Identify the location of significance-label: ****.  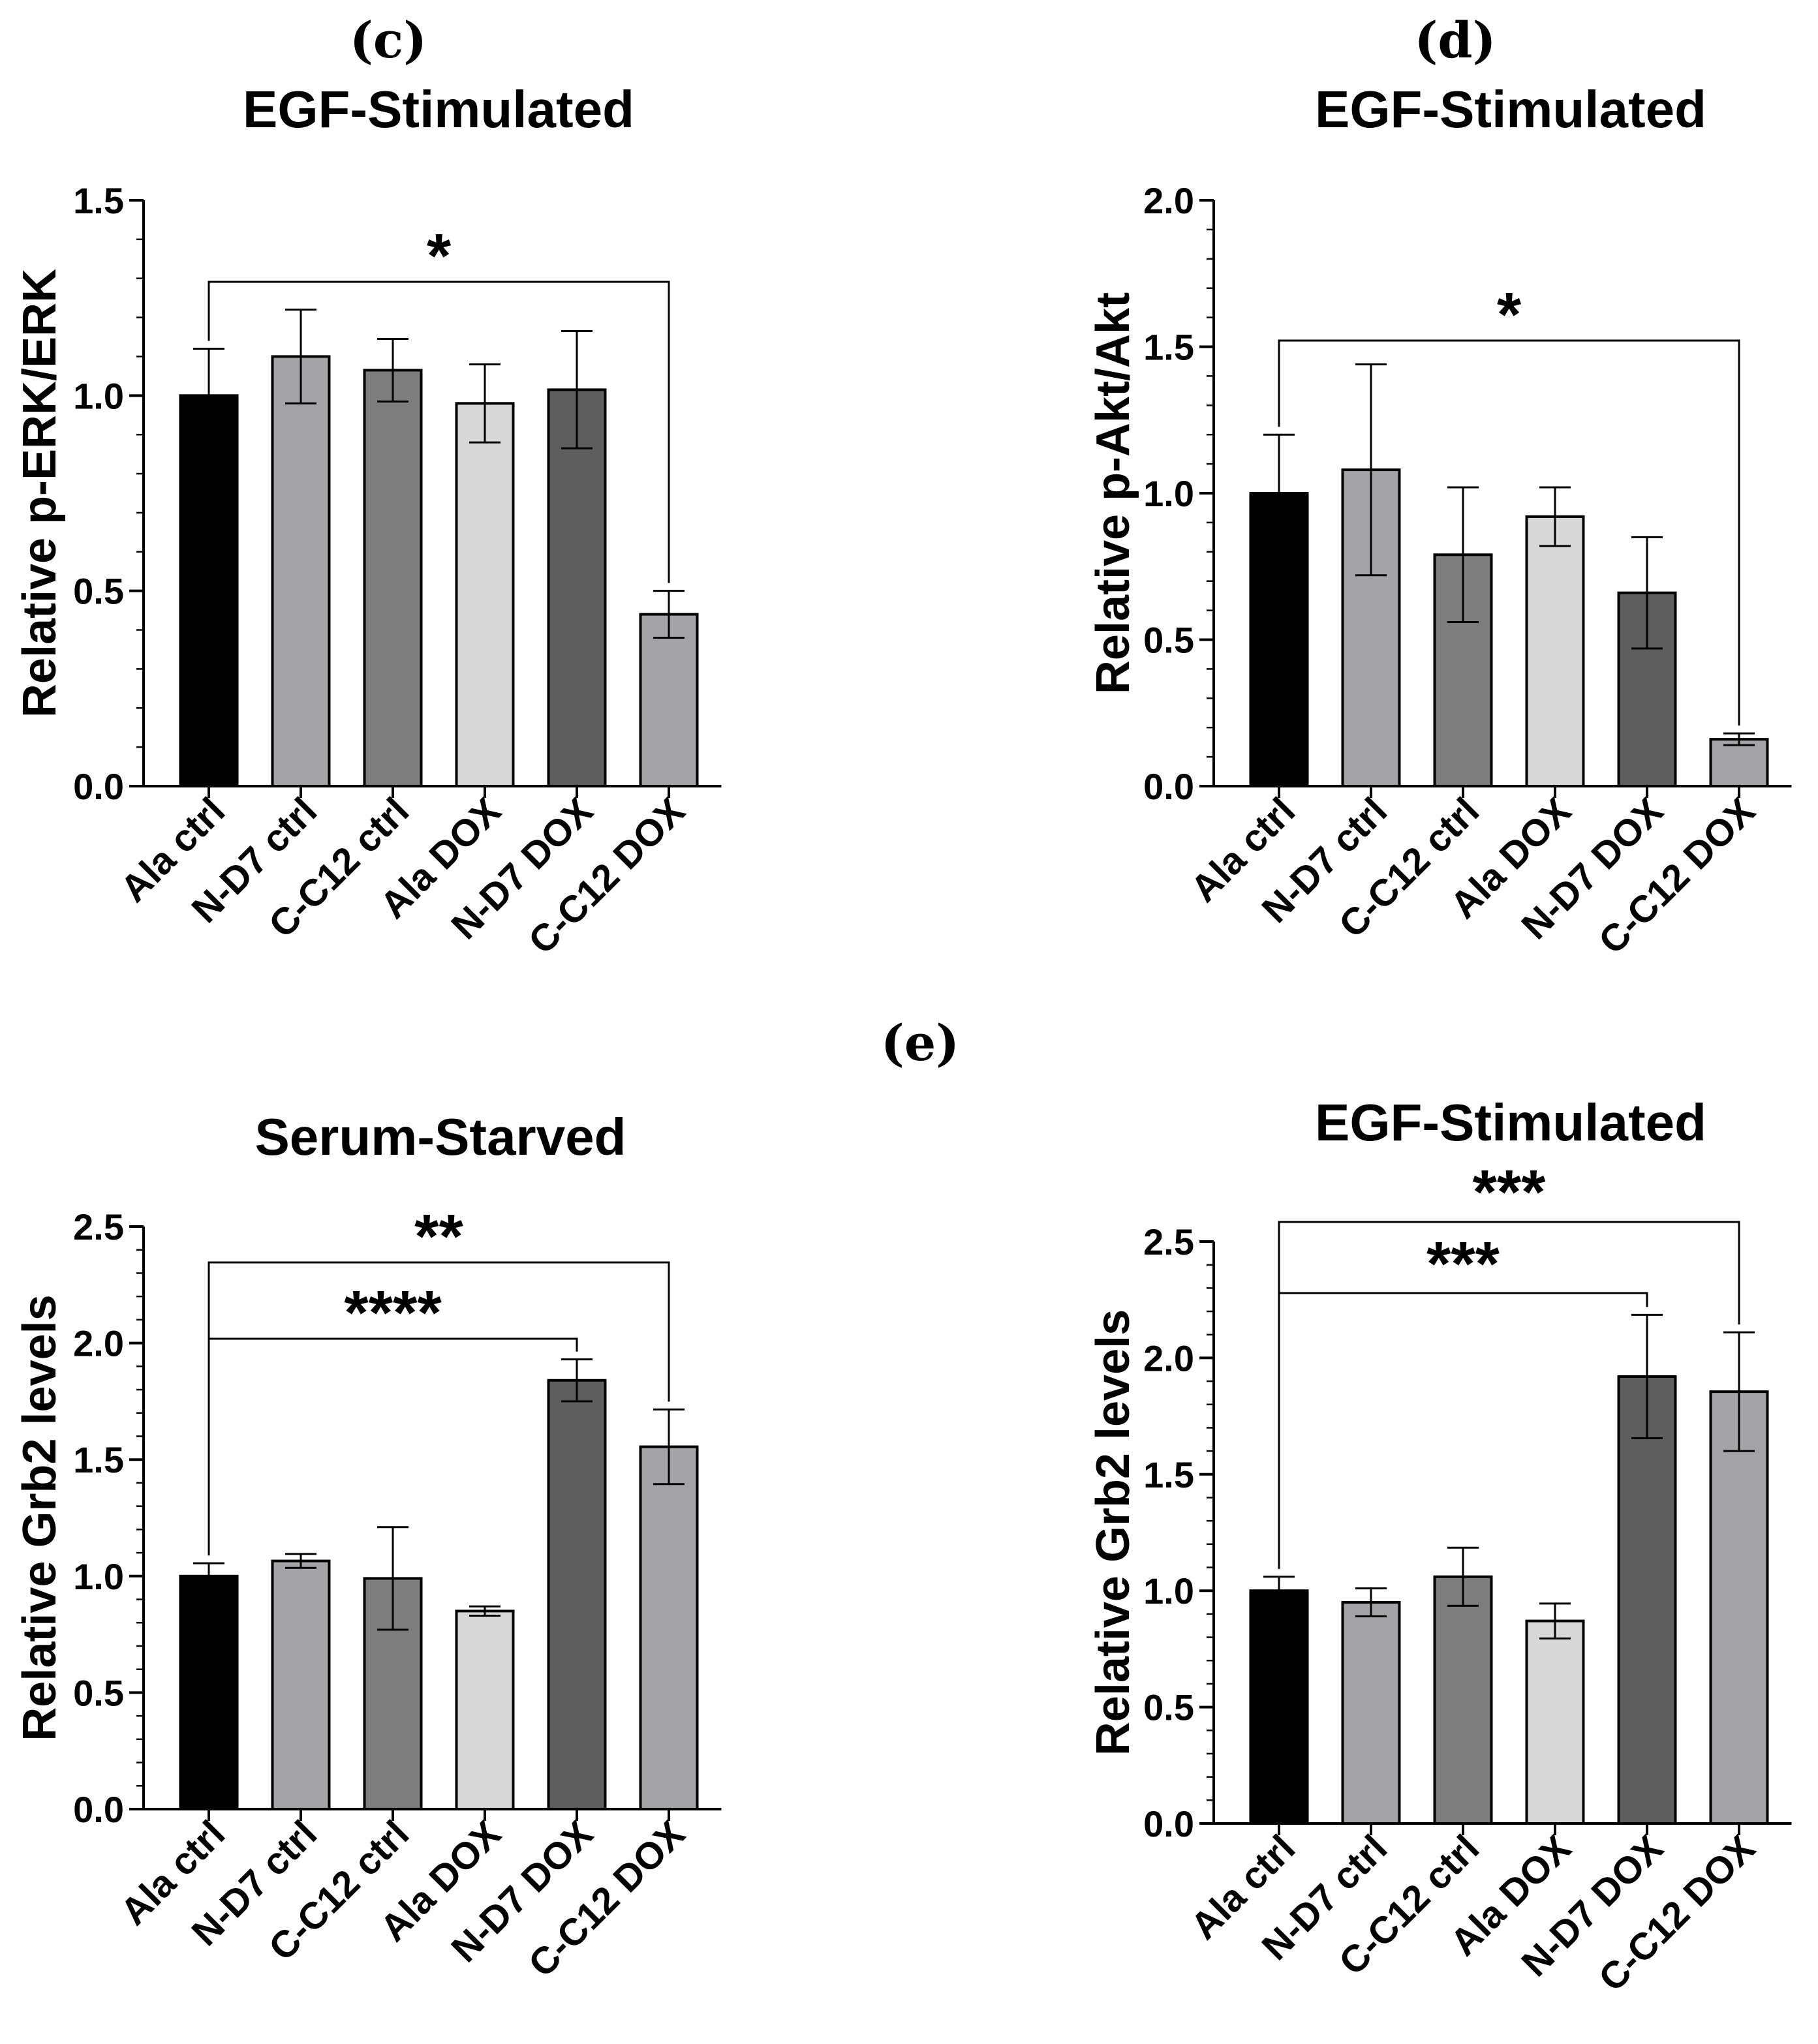
(393, 1313).